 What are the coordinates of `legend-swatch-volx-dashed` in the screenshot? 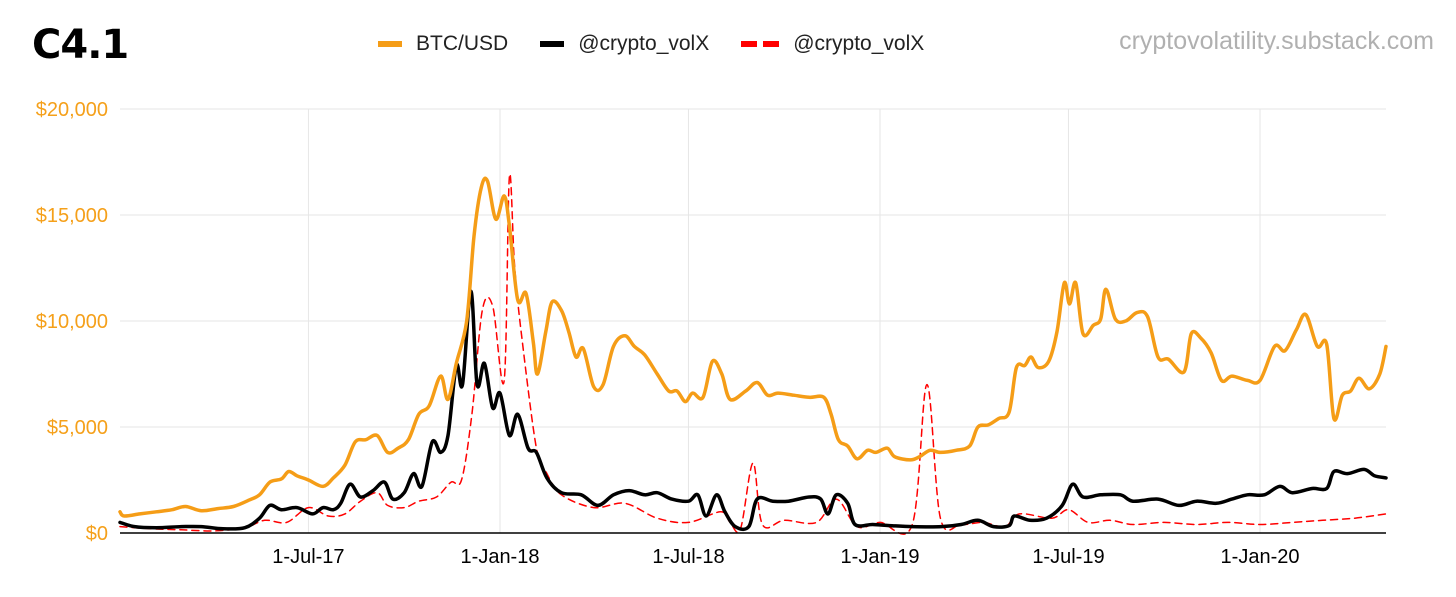 It's located at (760, 44).